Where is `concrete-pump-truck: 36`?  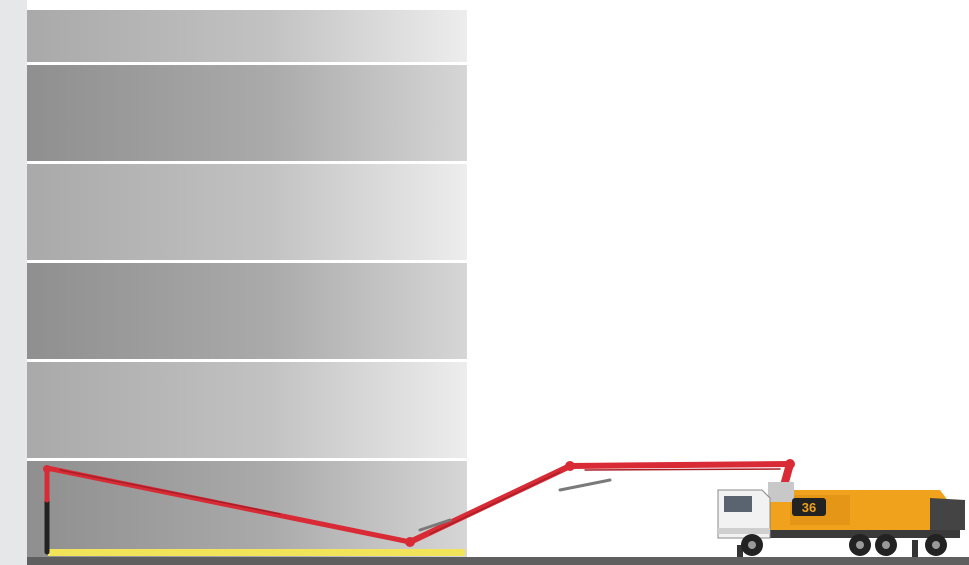
concrete-pump-truck: 36 is located at coordinates (841, 519).